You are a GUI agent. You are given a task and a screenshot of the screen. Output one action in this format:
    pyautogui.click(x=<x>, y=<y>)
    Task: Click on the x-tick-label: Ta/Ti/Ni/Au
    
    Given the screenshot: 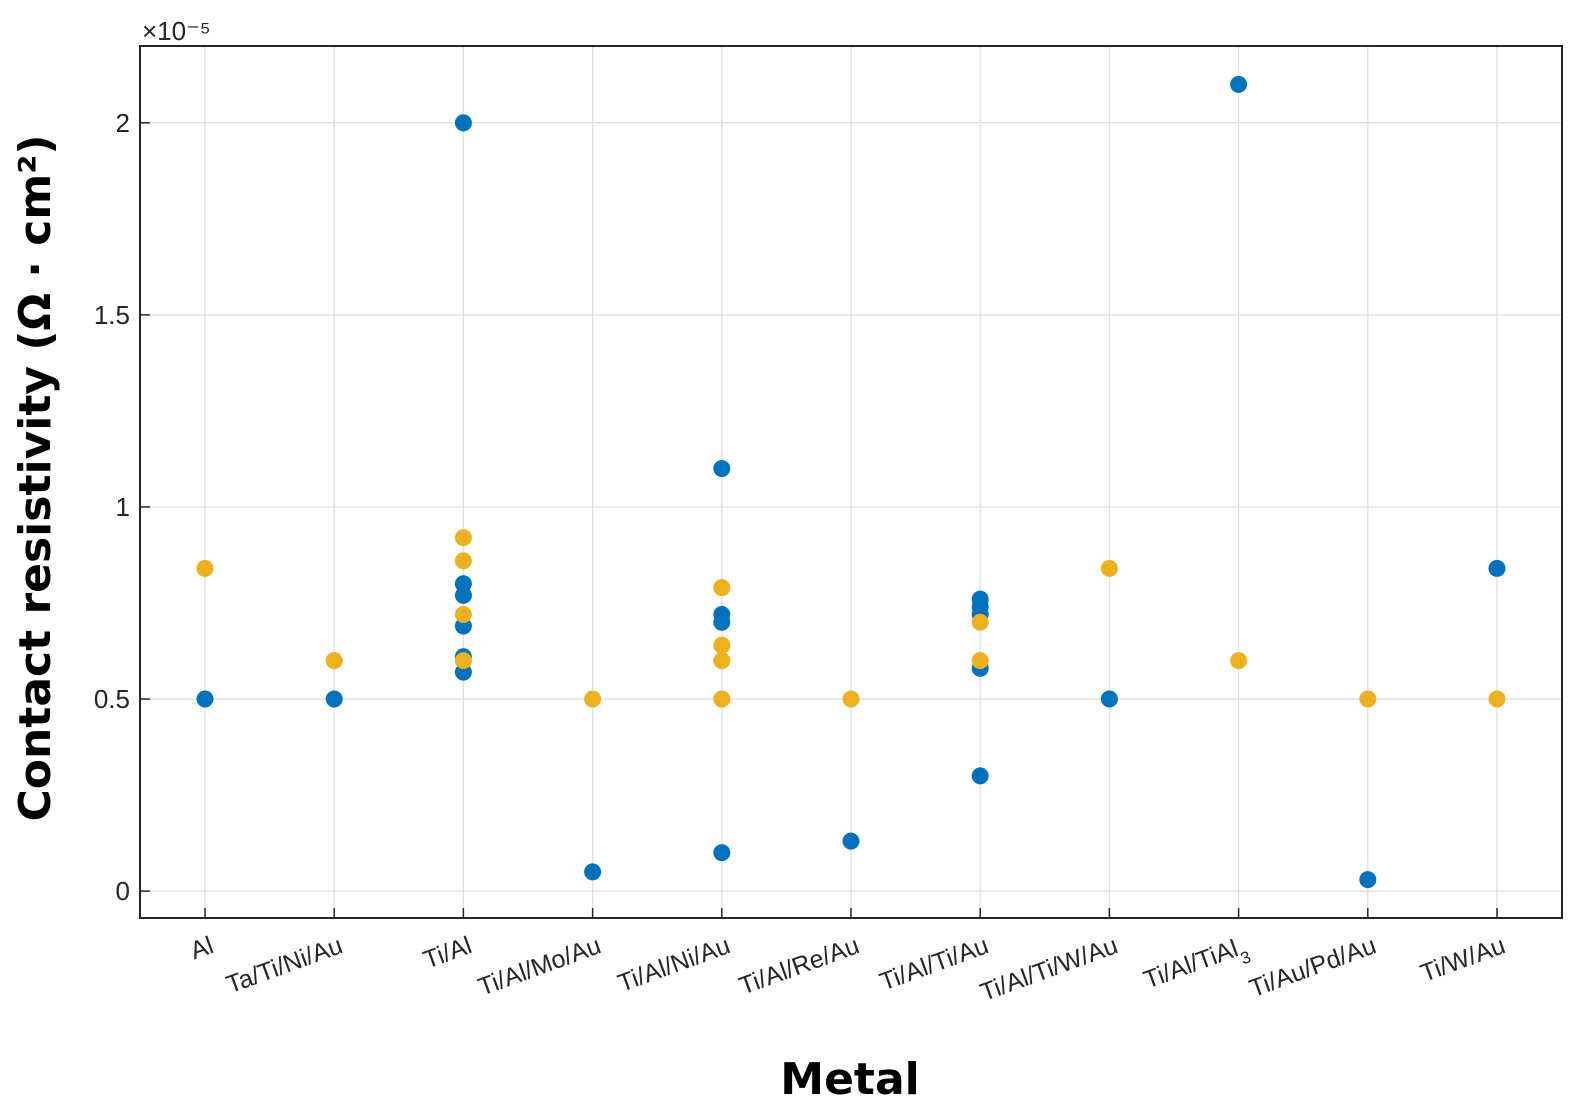 What is the action you would take?
    pyautogui.click(x=285, y=965)
    